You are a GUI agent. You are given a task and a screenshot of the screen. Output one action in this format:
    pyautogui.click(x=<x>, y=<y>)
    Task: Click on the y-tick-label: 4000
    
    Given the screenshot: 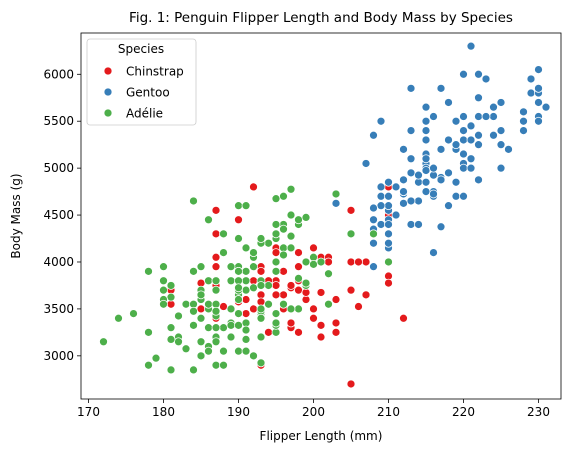 What is the action you would take?
    pyautogui.click(x=58, y=262)
    